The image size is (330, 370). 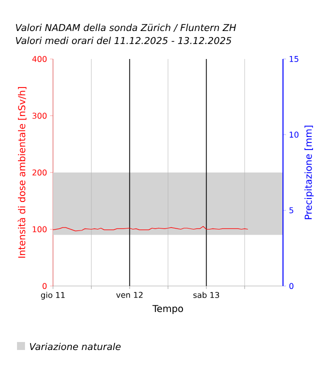 I want to click on chart-title: Valori NADAM della sonda Zürich / Fluntern ZH, so click(x=126, y=28).